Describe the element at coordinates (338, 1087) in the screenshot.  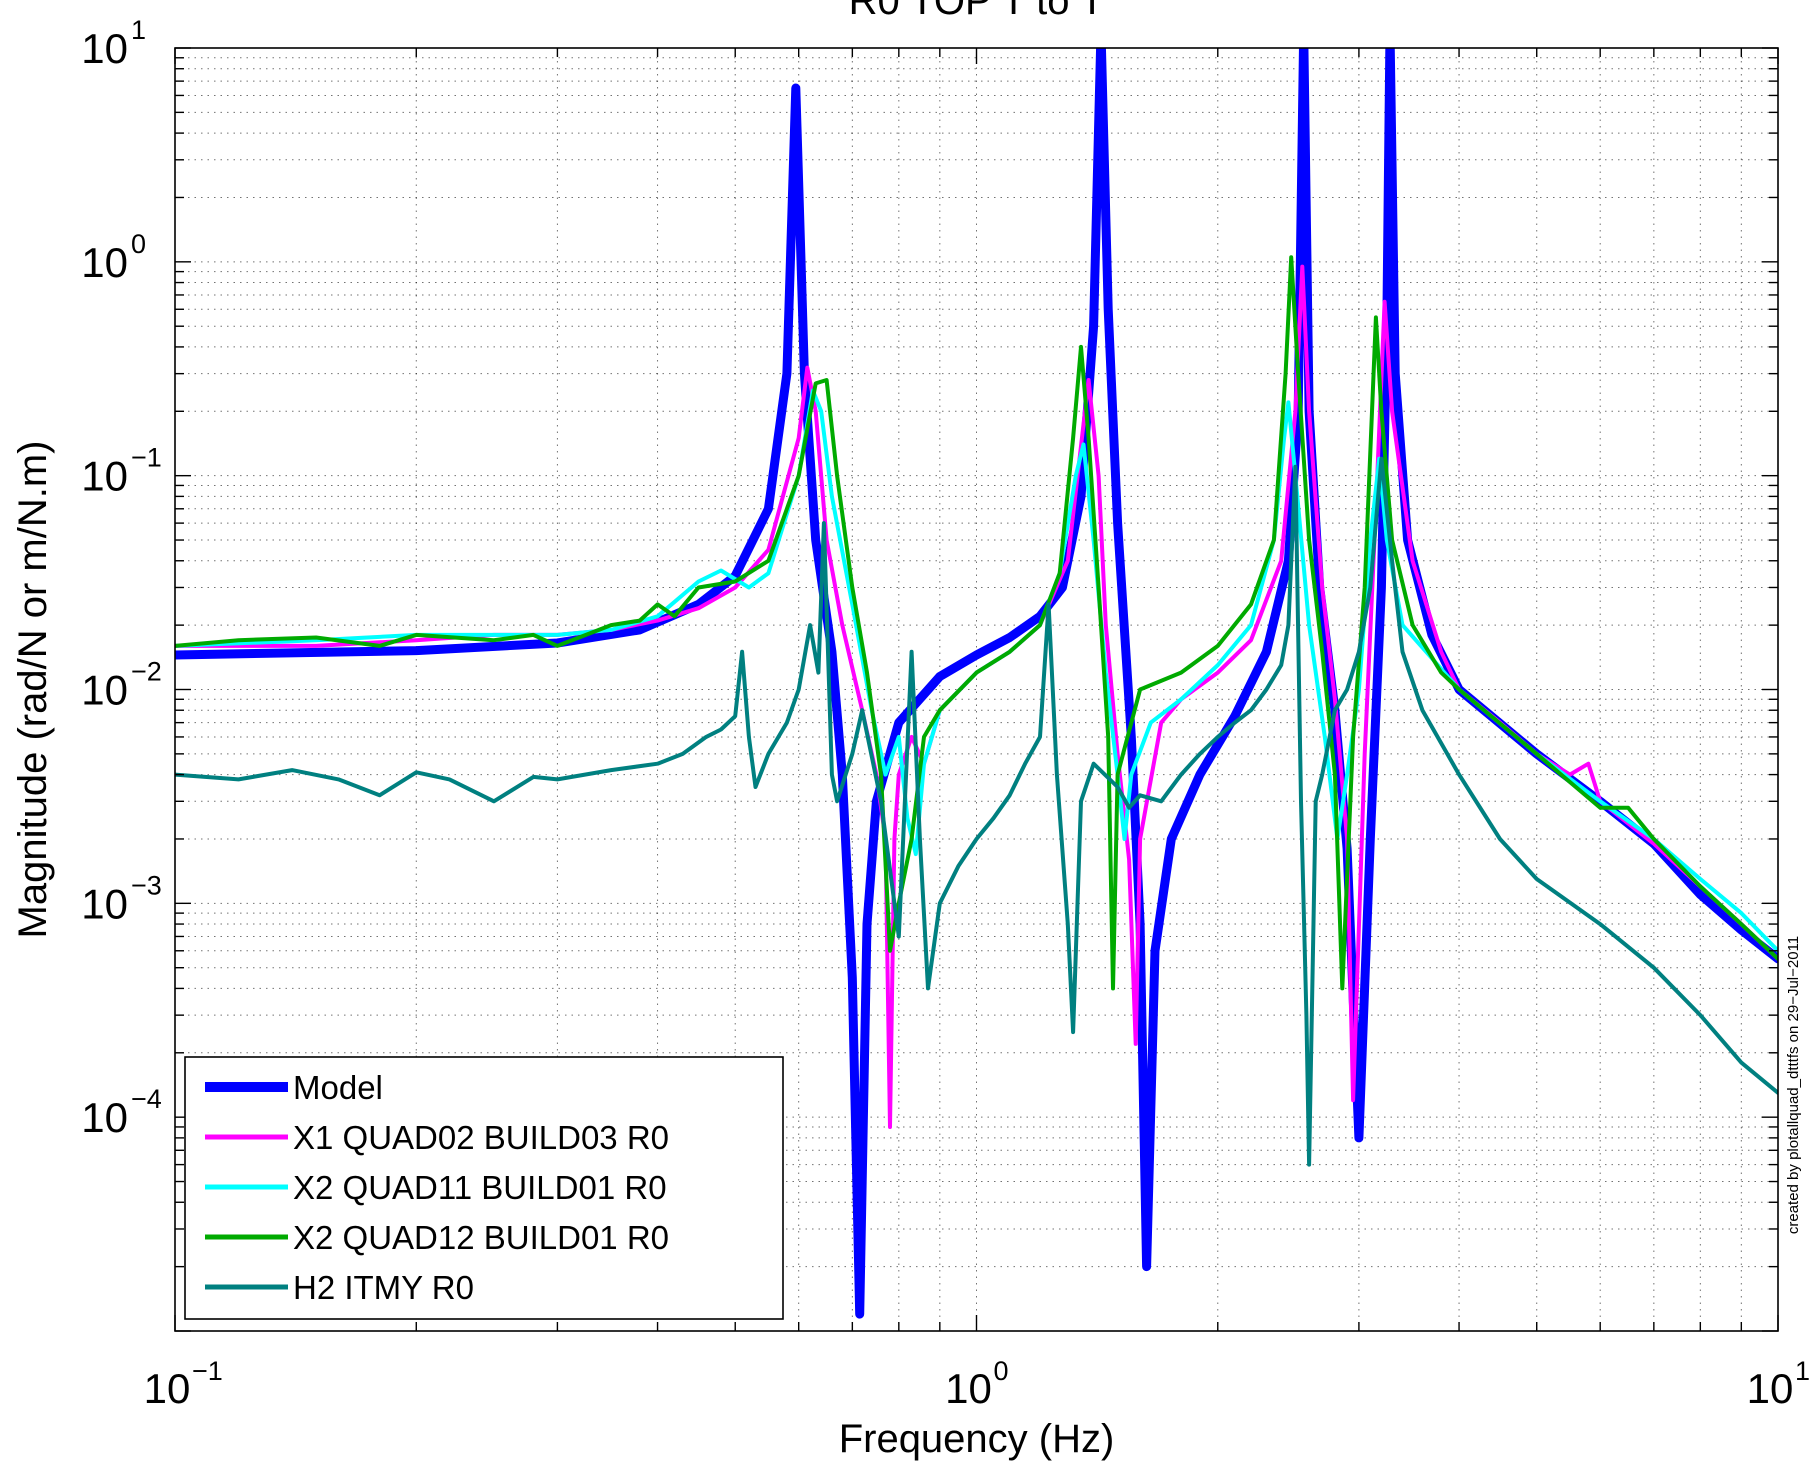
I see `legend-label-1: Model` at that location.